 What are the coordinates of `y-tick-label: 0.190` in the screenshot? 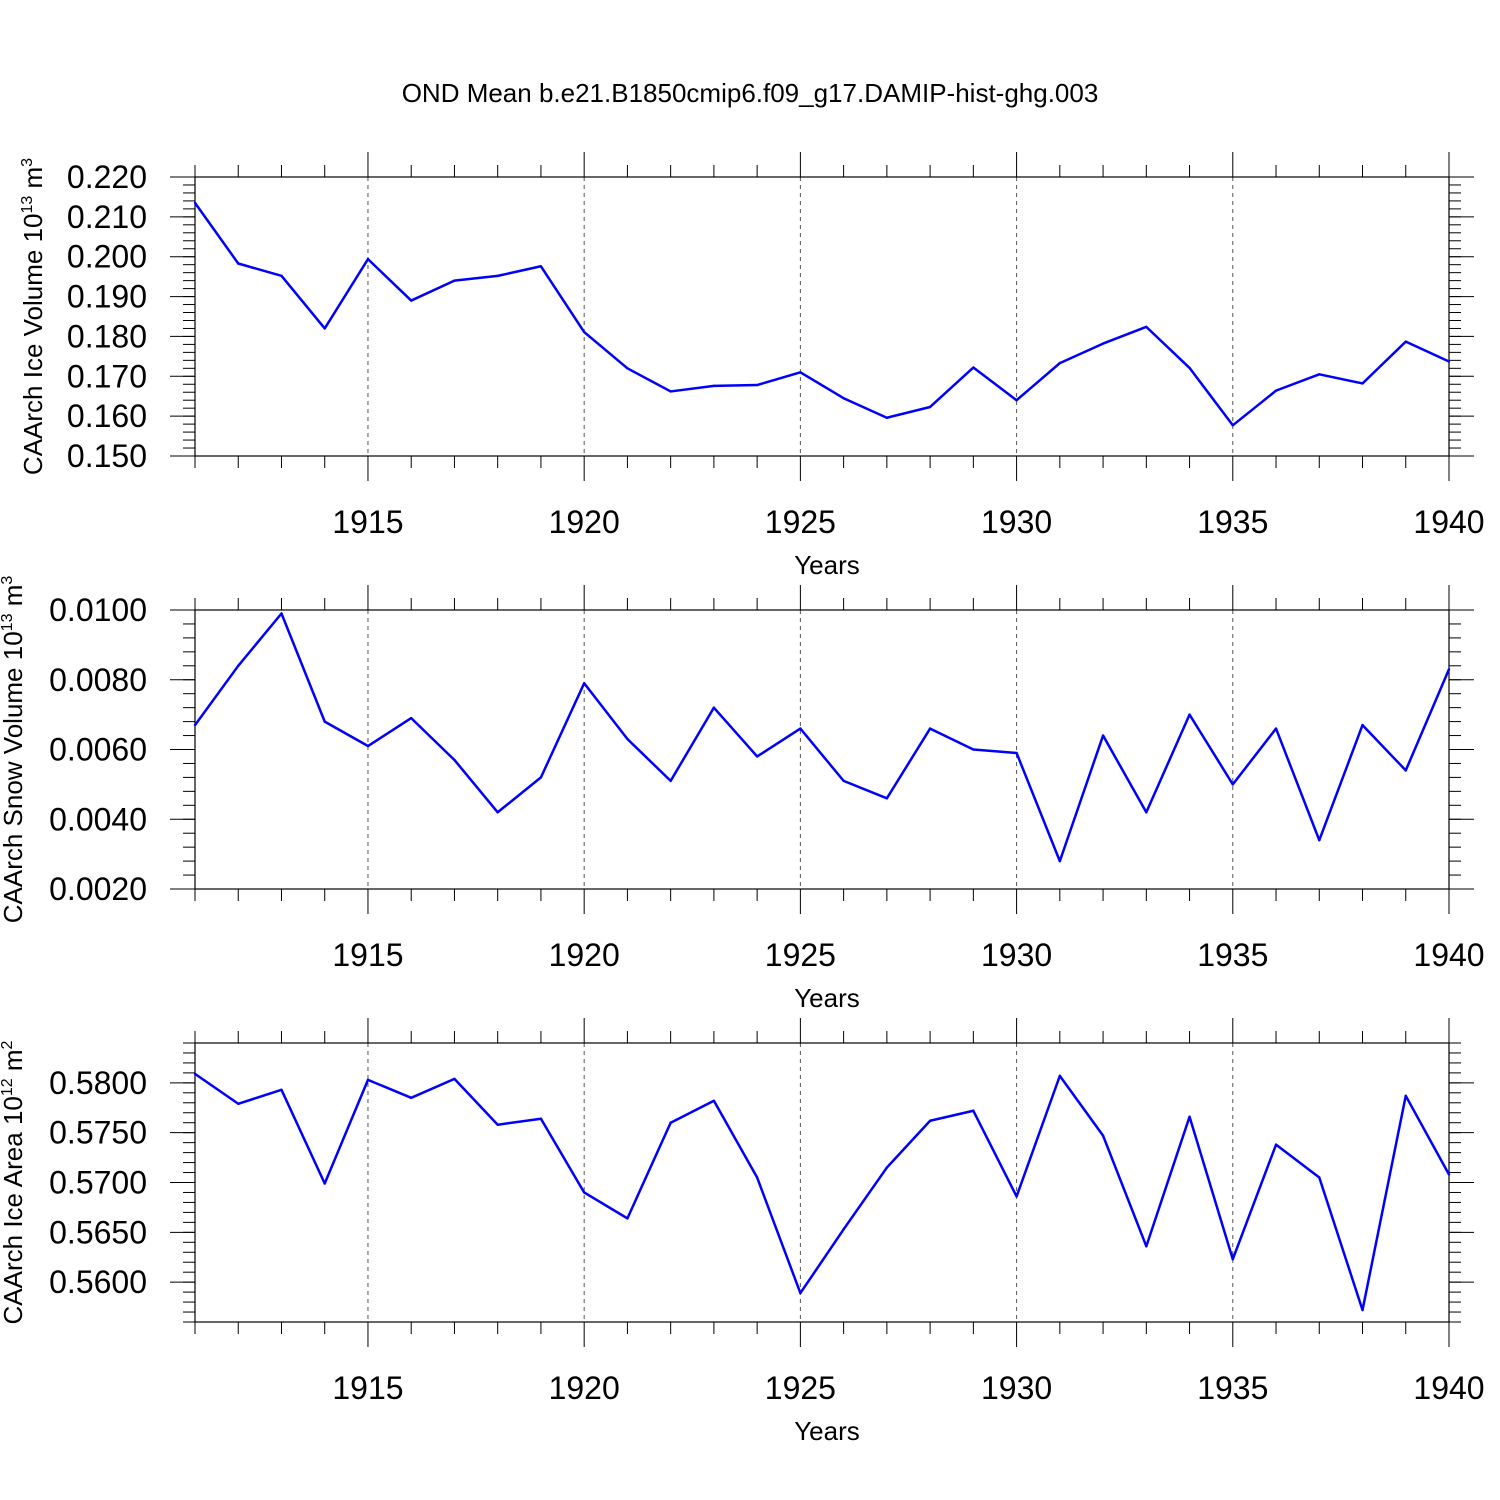 It's located at (107, 297).